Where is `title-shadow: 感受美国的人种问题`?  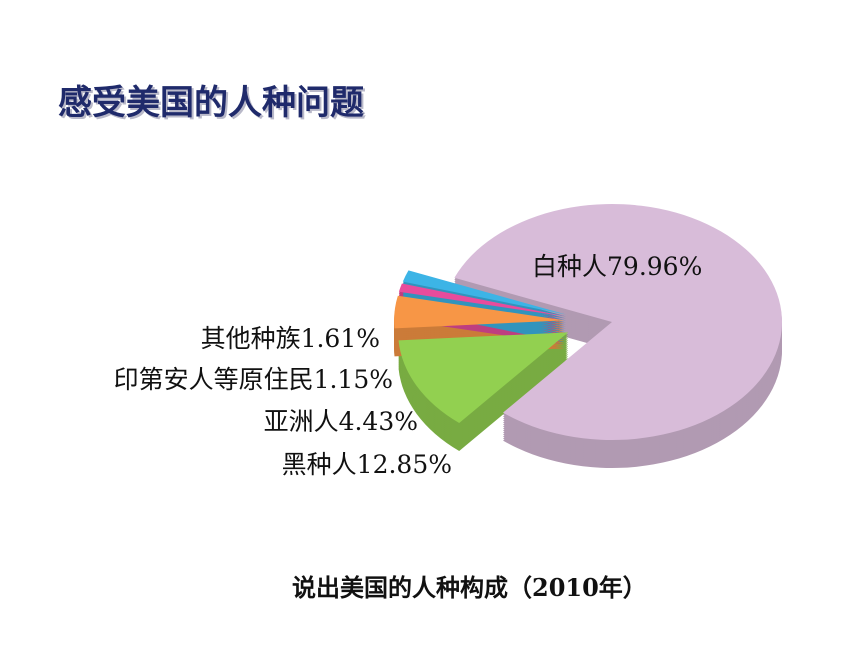
title-shadow: 感受美国的人种问题 is located at coordinates (213, 105).